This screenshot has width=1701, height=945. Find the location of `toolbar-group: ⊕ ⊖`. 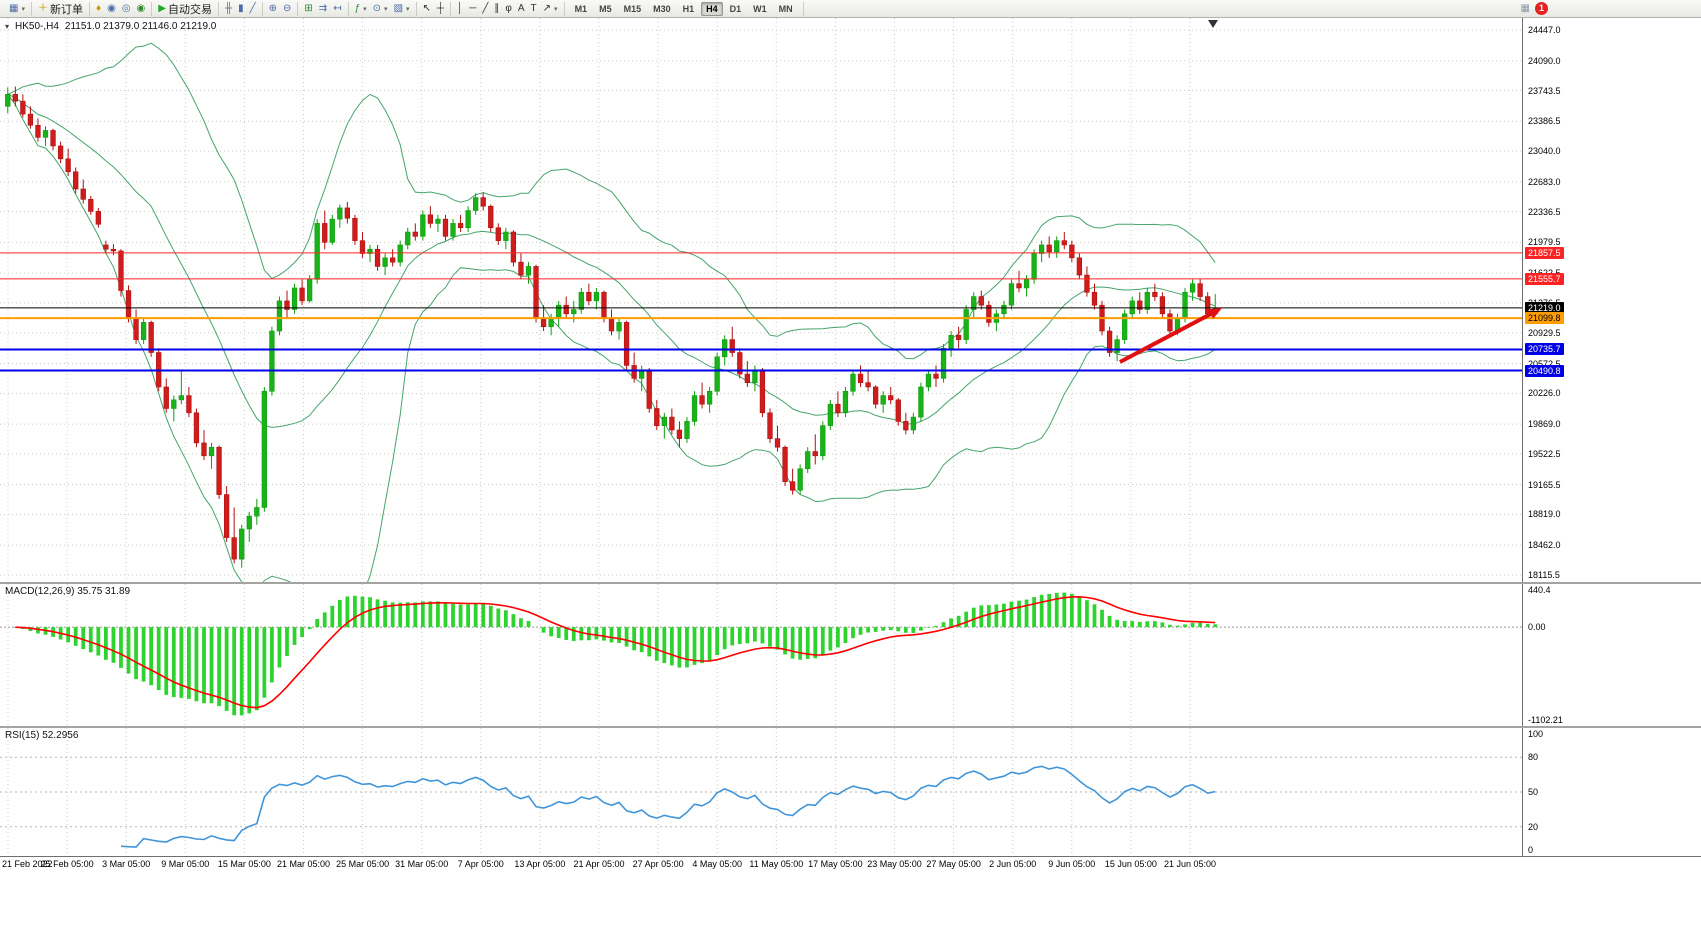

toolbar-group: ⊕ ⊖ is located at coordinates (281, 9).